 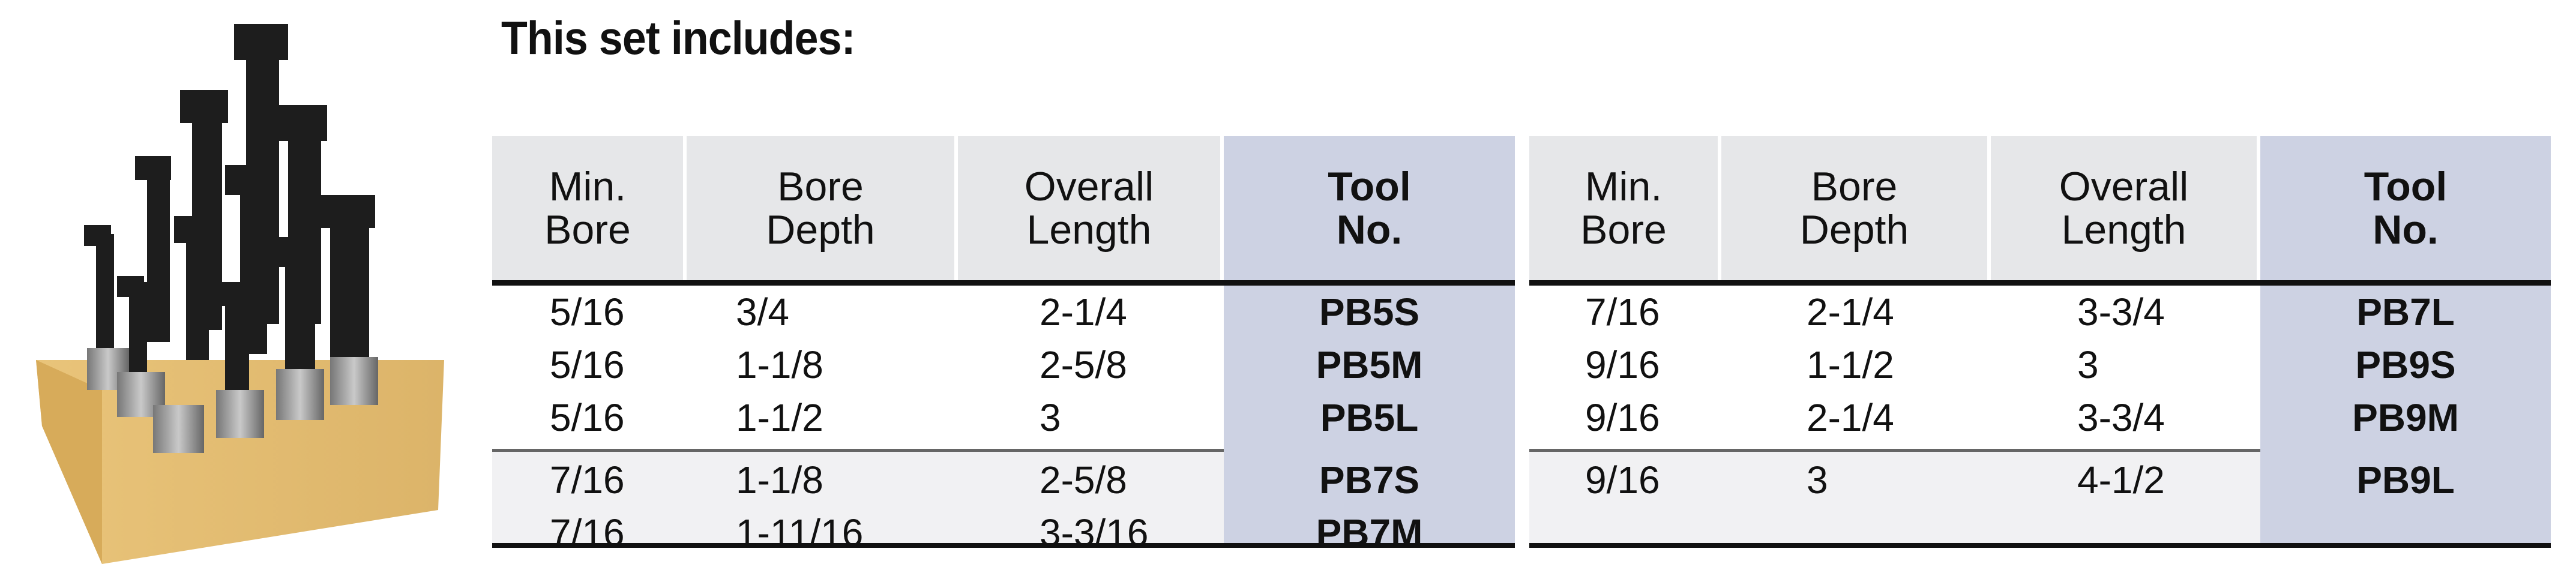 What do you see at coordinates (800, 532) in the screenshot?
I see `bore-depth-cell: 1-11/16` at bounding box center [800, 532].